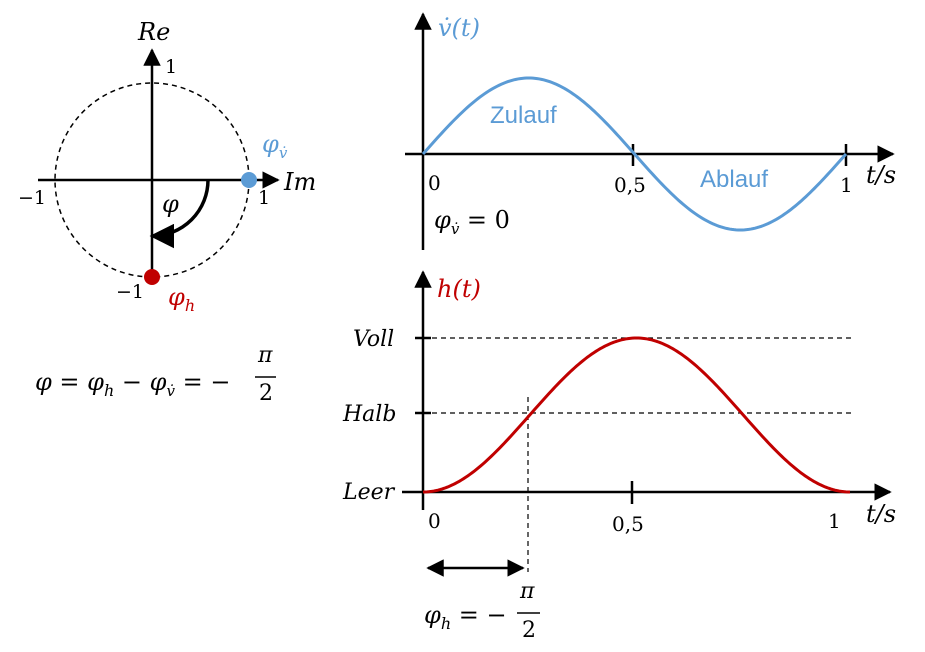 This screenshot has height=652, width=925. What do you see at coordinates (881, 514) in the screenshot?
I see `bottom-x-label: t/s` at bounding box center [881, 514].